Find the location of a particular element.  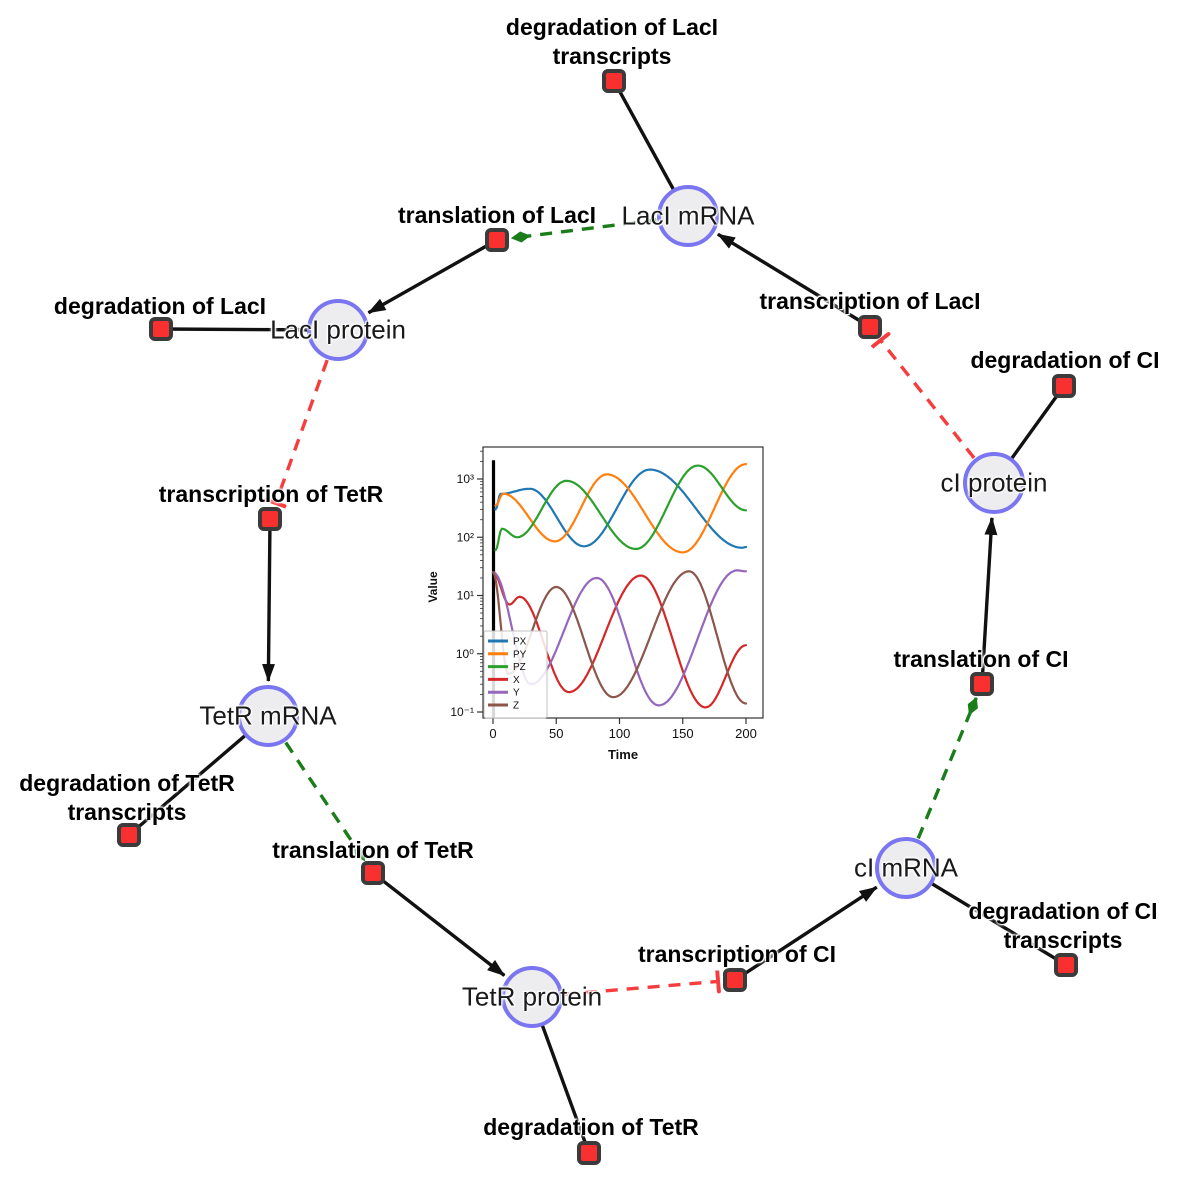

series-line-PZ is located at coordinates (621, 508).